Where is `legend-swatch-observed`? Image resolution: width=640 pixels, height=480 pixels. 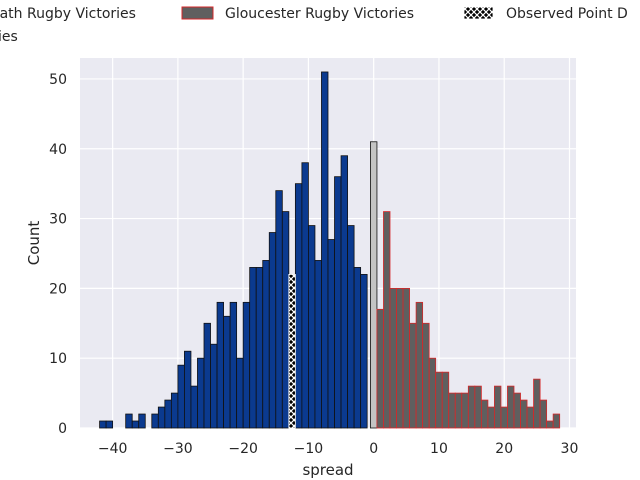
legend-swatch-observed is located at coordinates (478, 13).